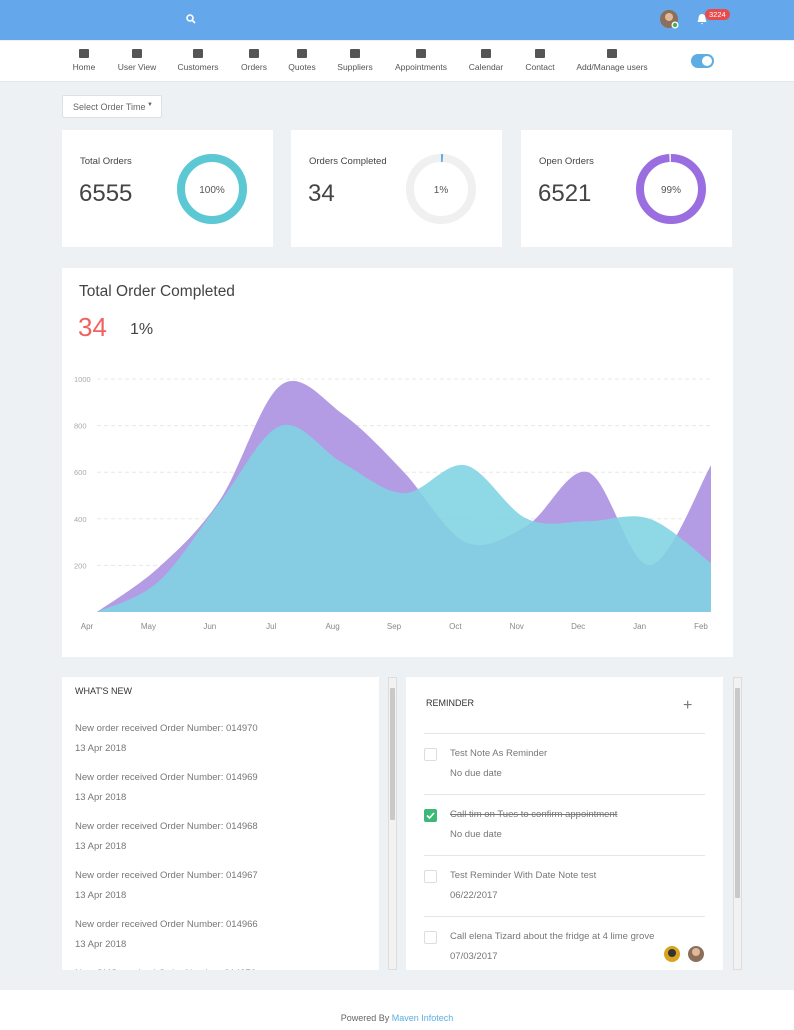 The height and width of the screenshot is (1030, 794). I want to click on reminder-date: No due date, so click(476, 834).